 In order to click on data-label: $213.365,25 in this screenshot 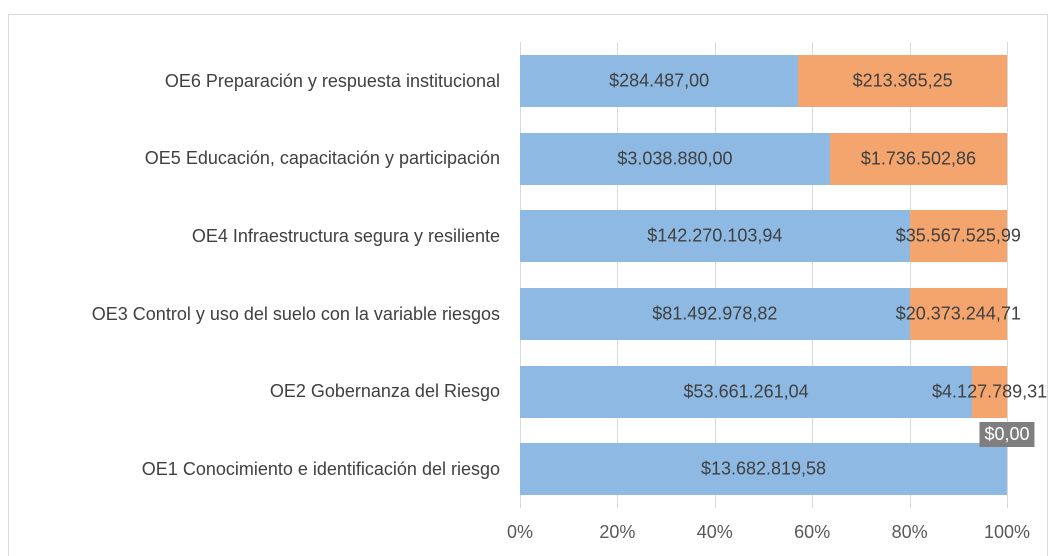, I will do `click(902, 80)`.